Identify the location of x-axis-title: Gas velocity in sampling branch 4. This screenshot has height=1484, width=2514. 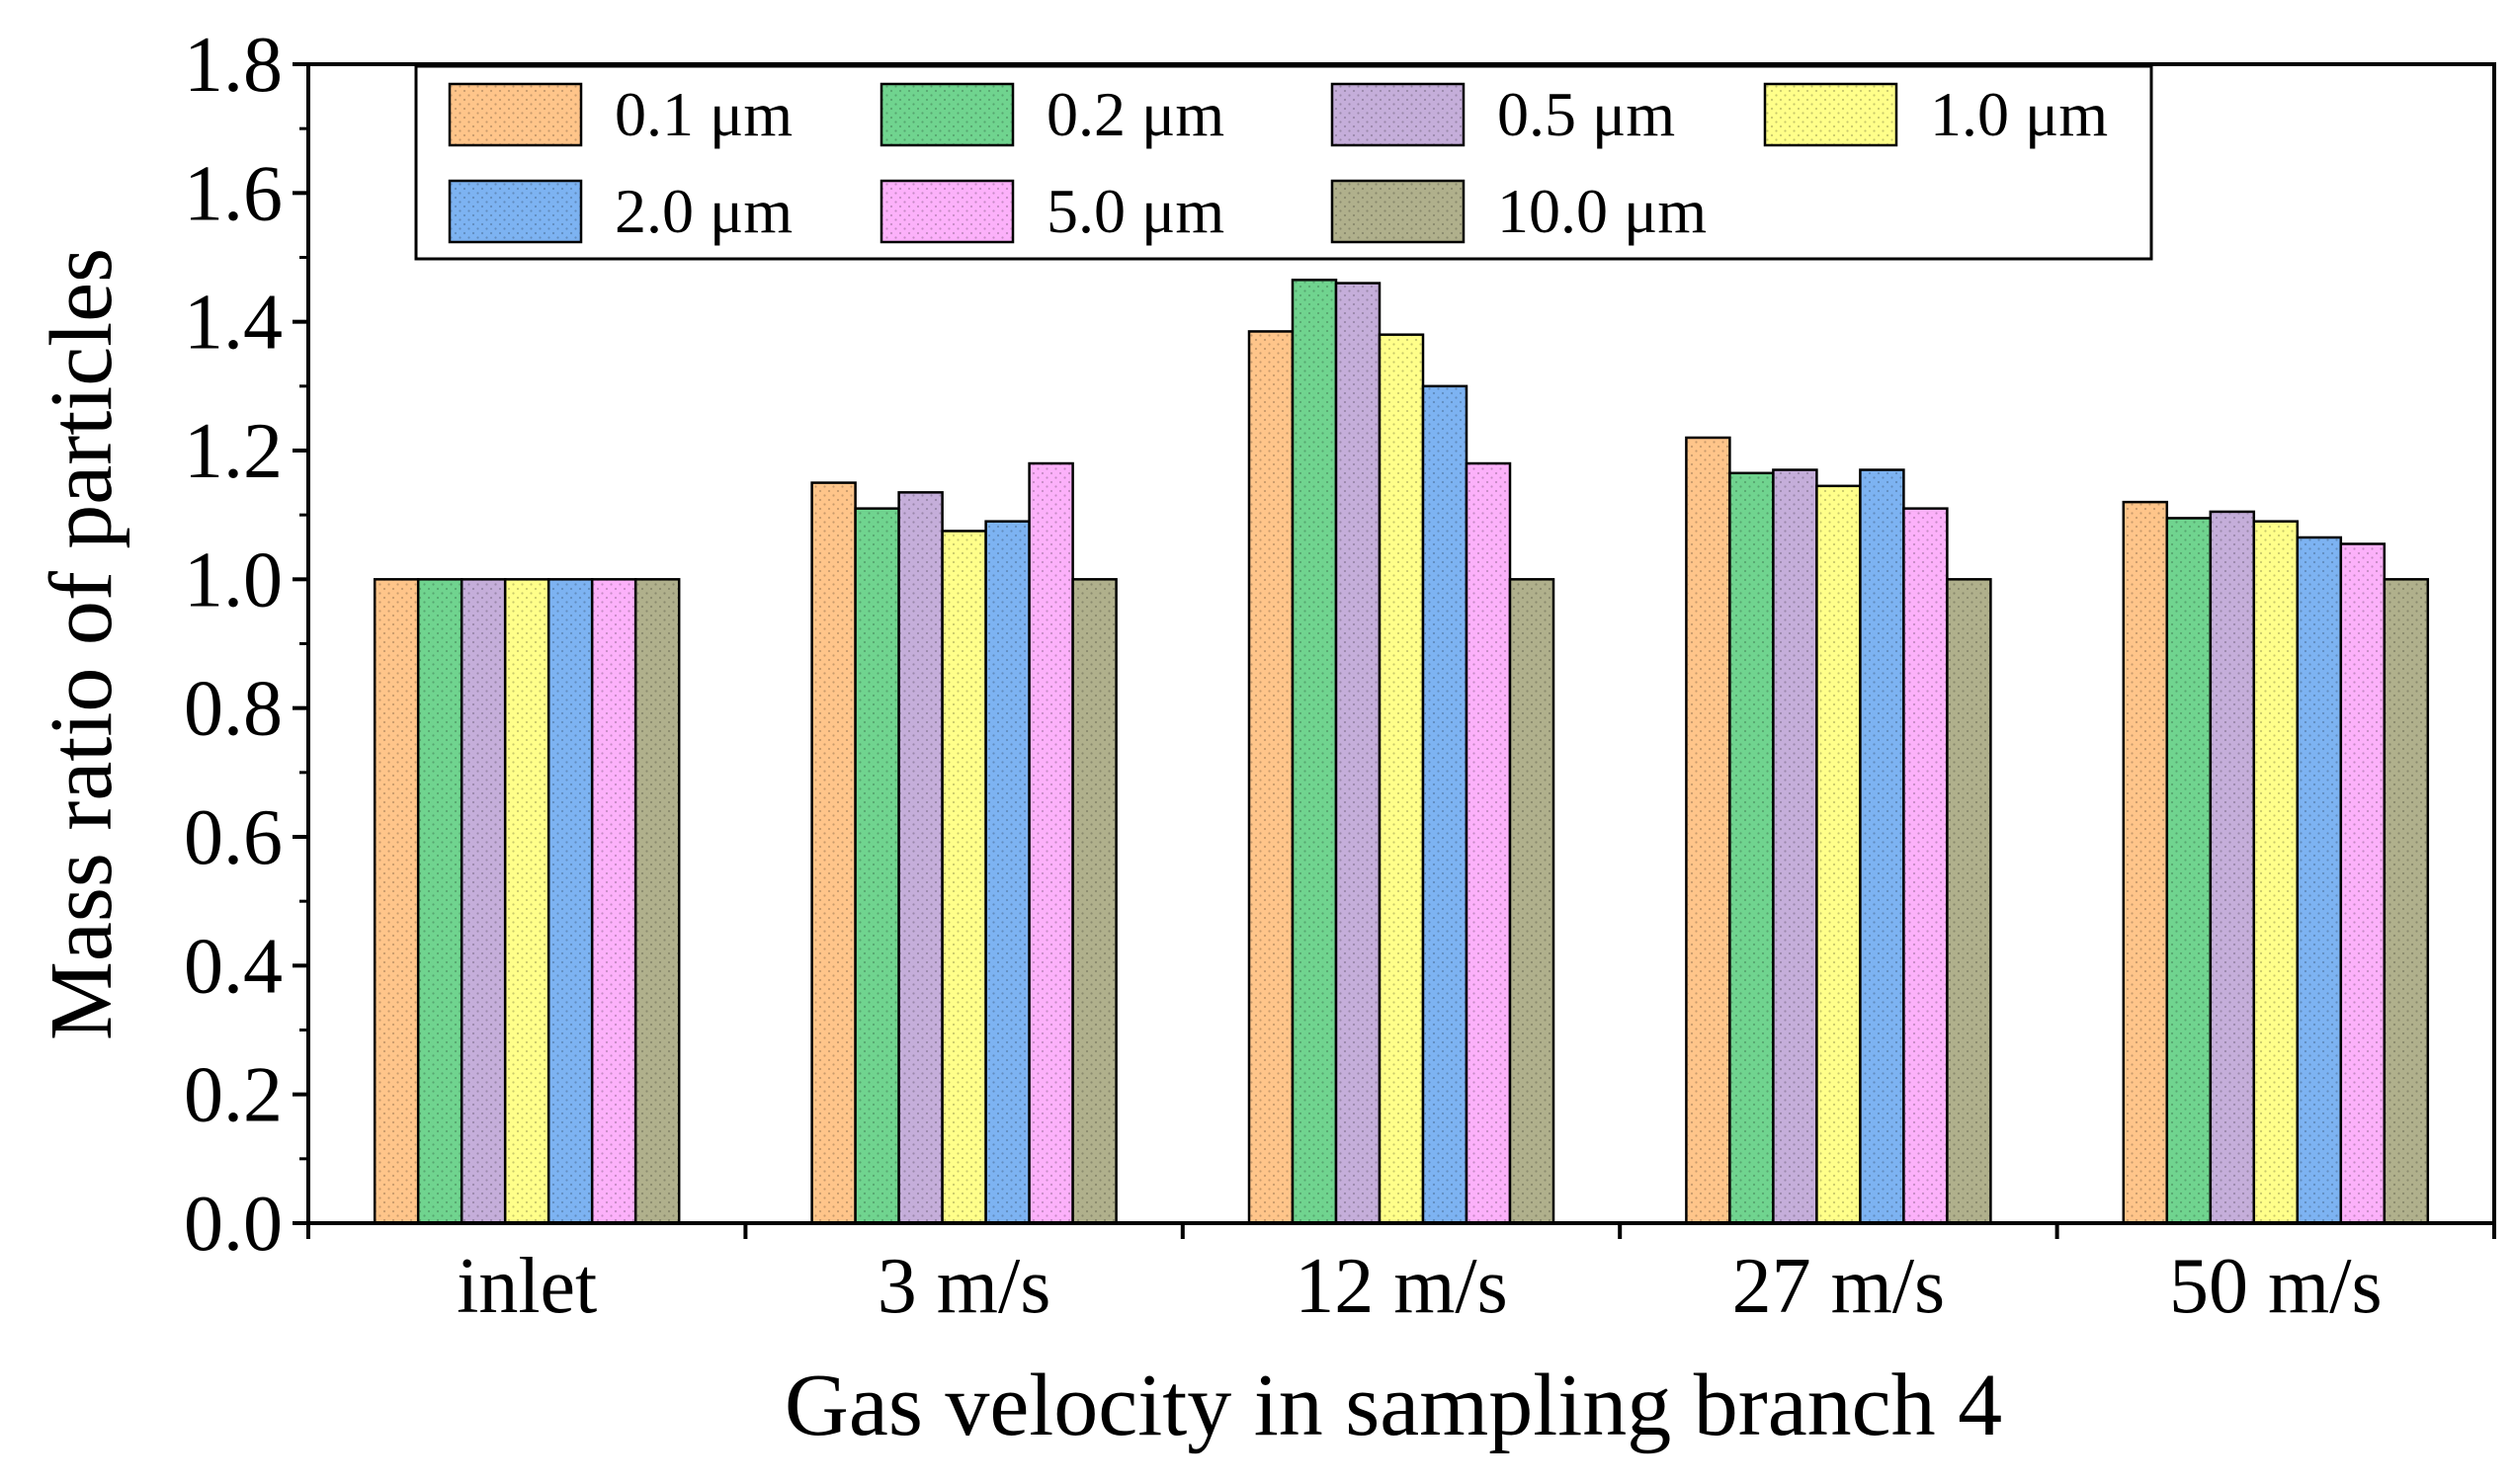
(1393, 1405).